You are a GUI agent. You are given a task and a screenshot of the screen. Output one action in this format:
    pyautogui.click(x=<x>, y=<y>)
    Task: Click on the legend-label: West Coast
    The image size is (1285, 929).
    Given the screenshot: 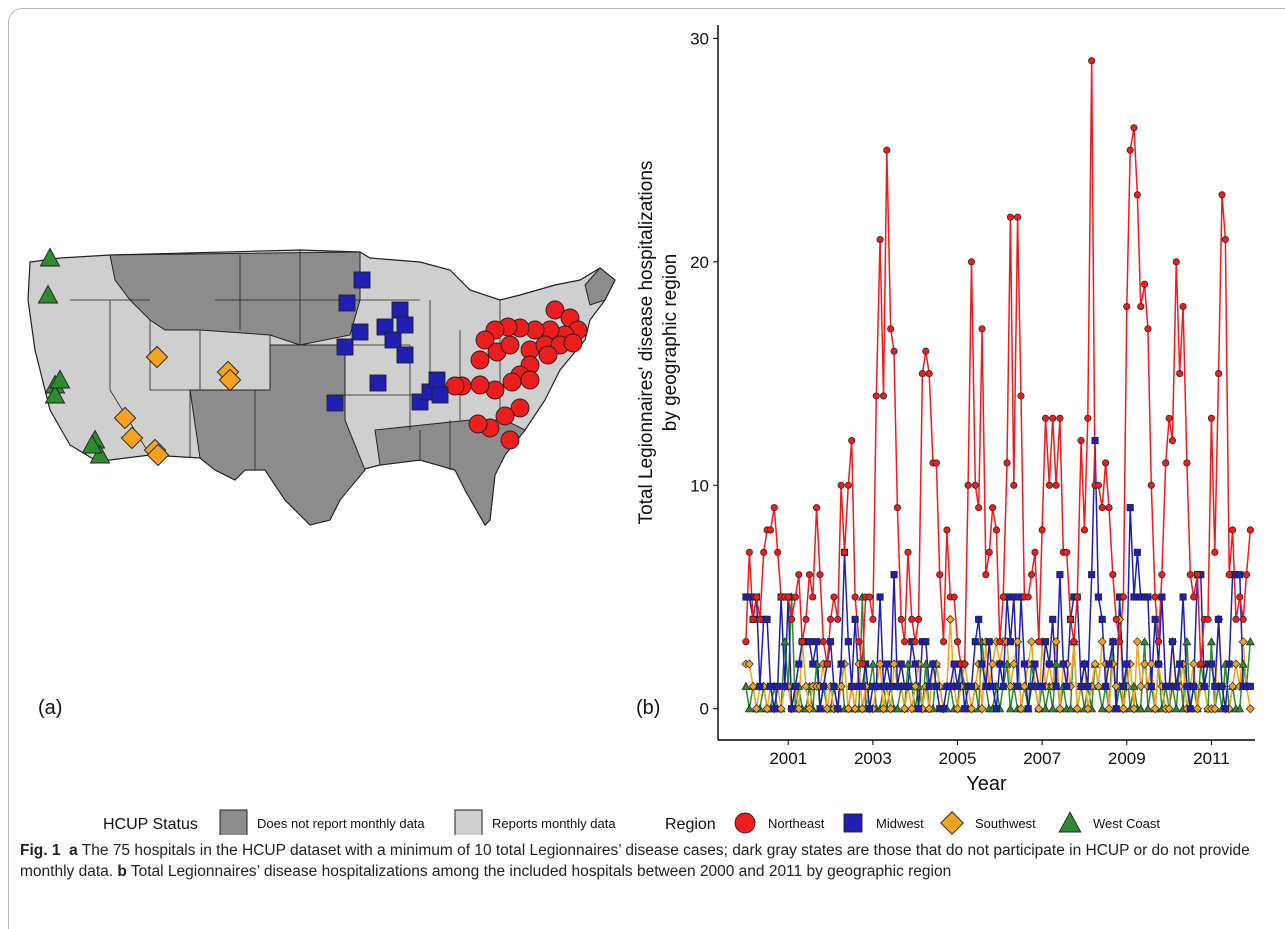 What is the action you would take?
    pyautogui.click(x=1126, y=823)
    